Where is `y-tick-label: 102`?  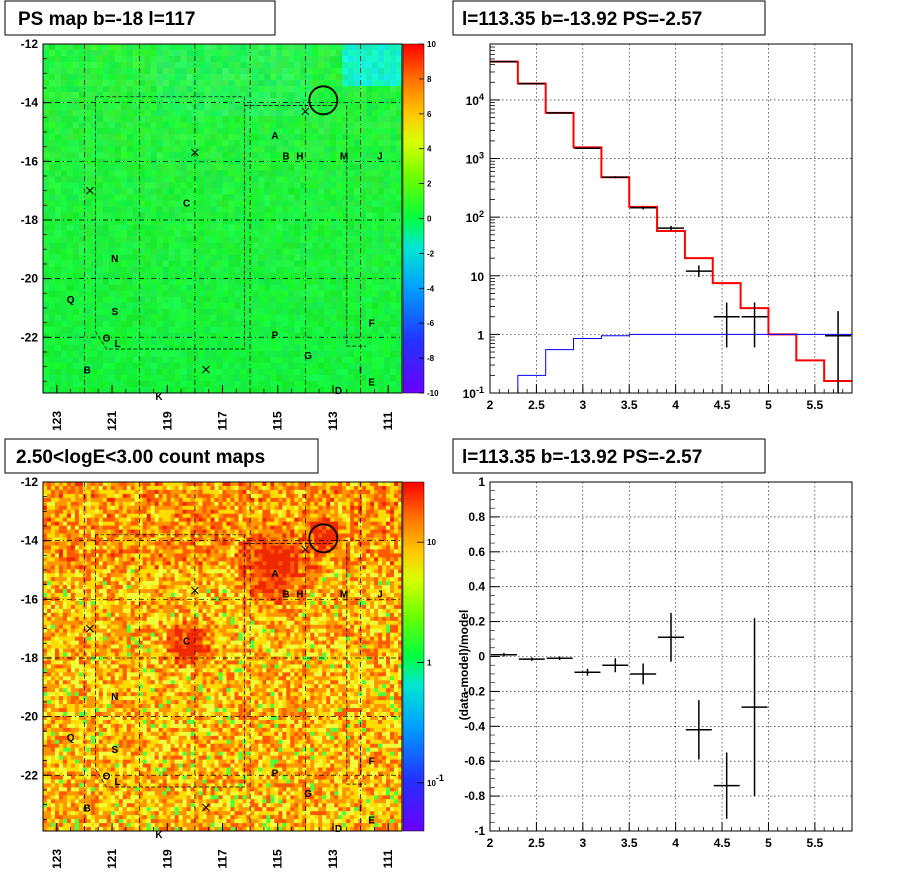 y-tick-label: 102 is located at coordinates (475, 217).